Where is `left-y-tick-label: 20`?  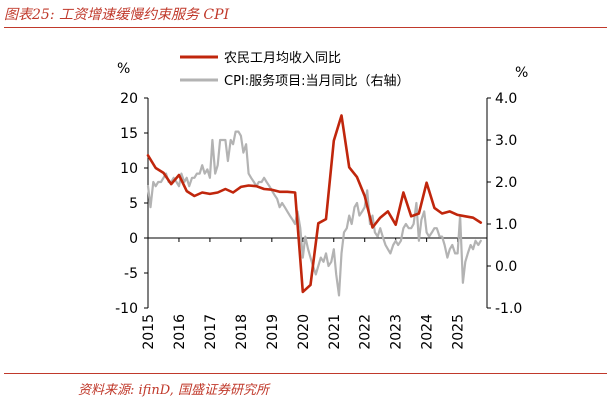 left-y-tick-label: 20 is located at coordinates (129, 99).